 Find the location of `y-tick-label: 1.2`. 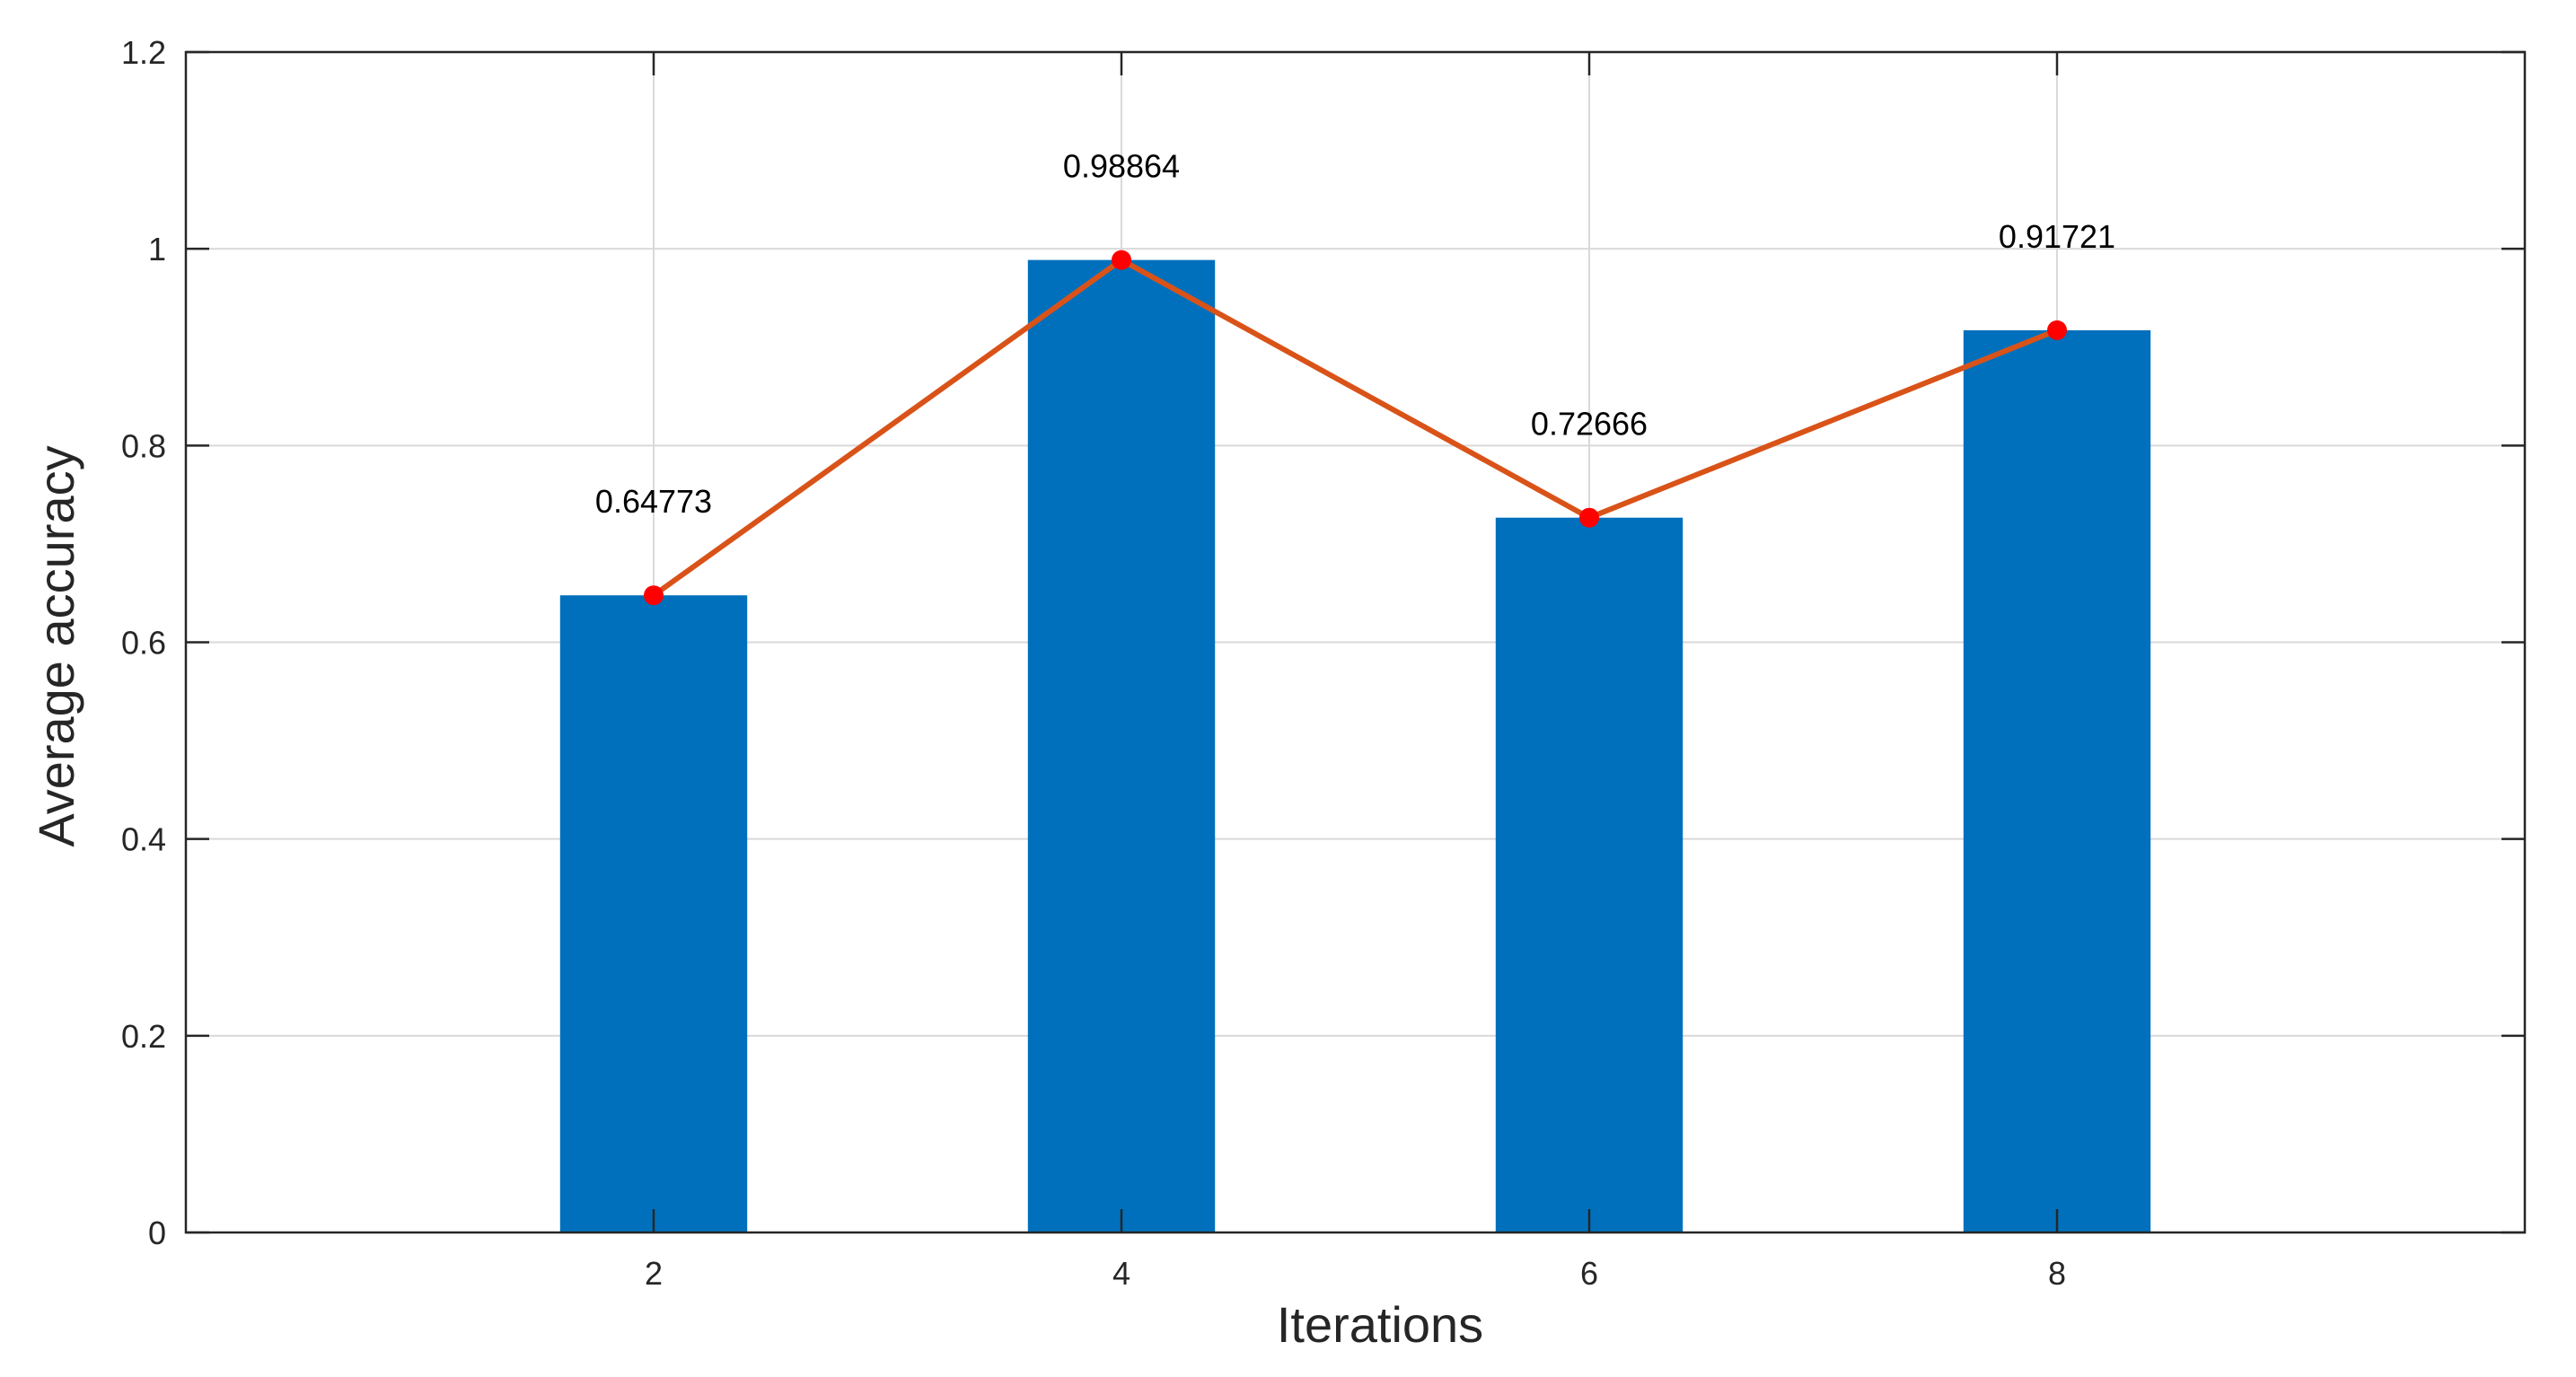

y-tick-label: 1.2 is located at coordinates (143, 53).